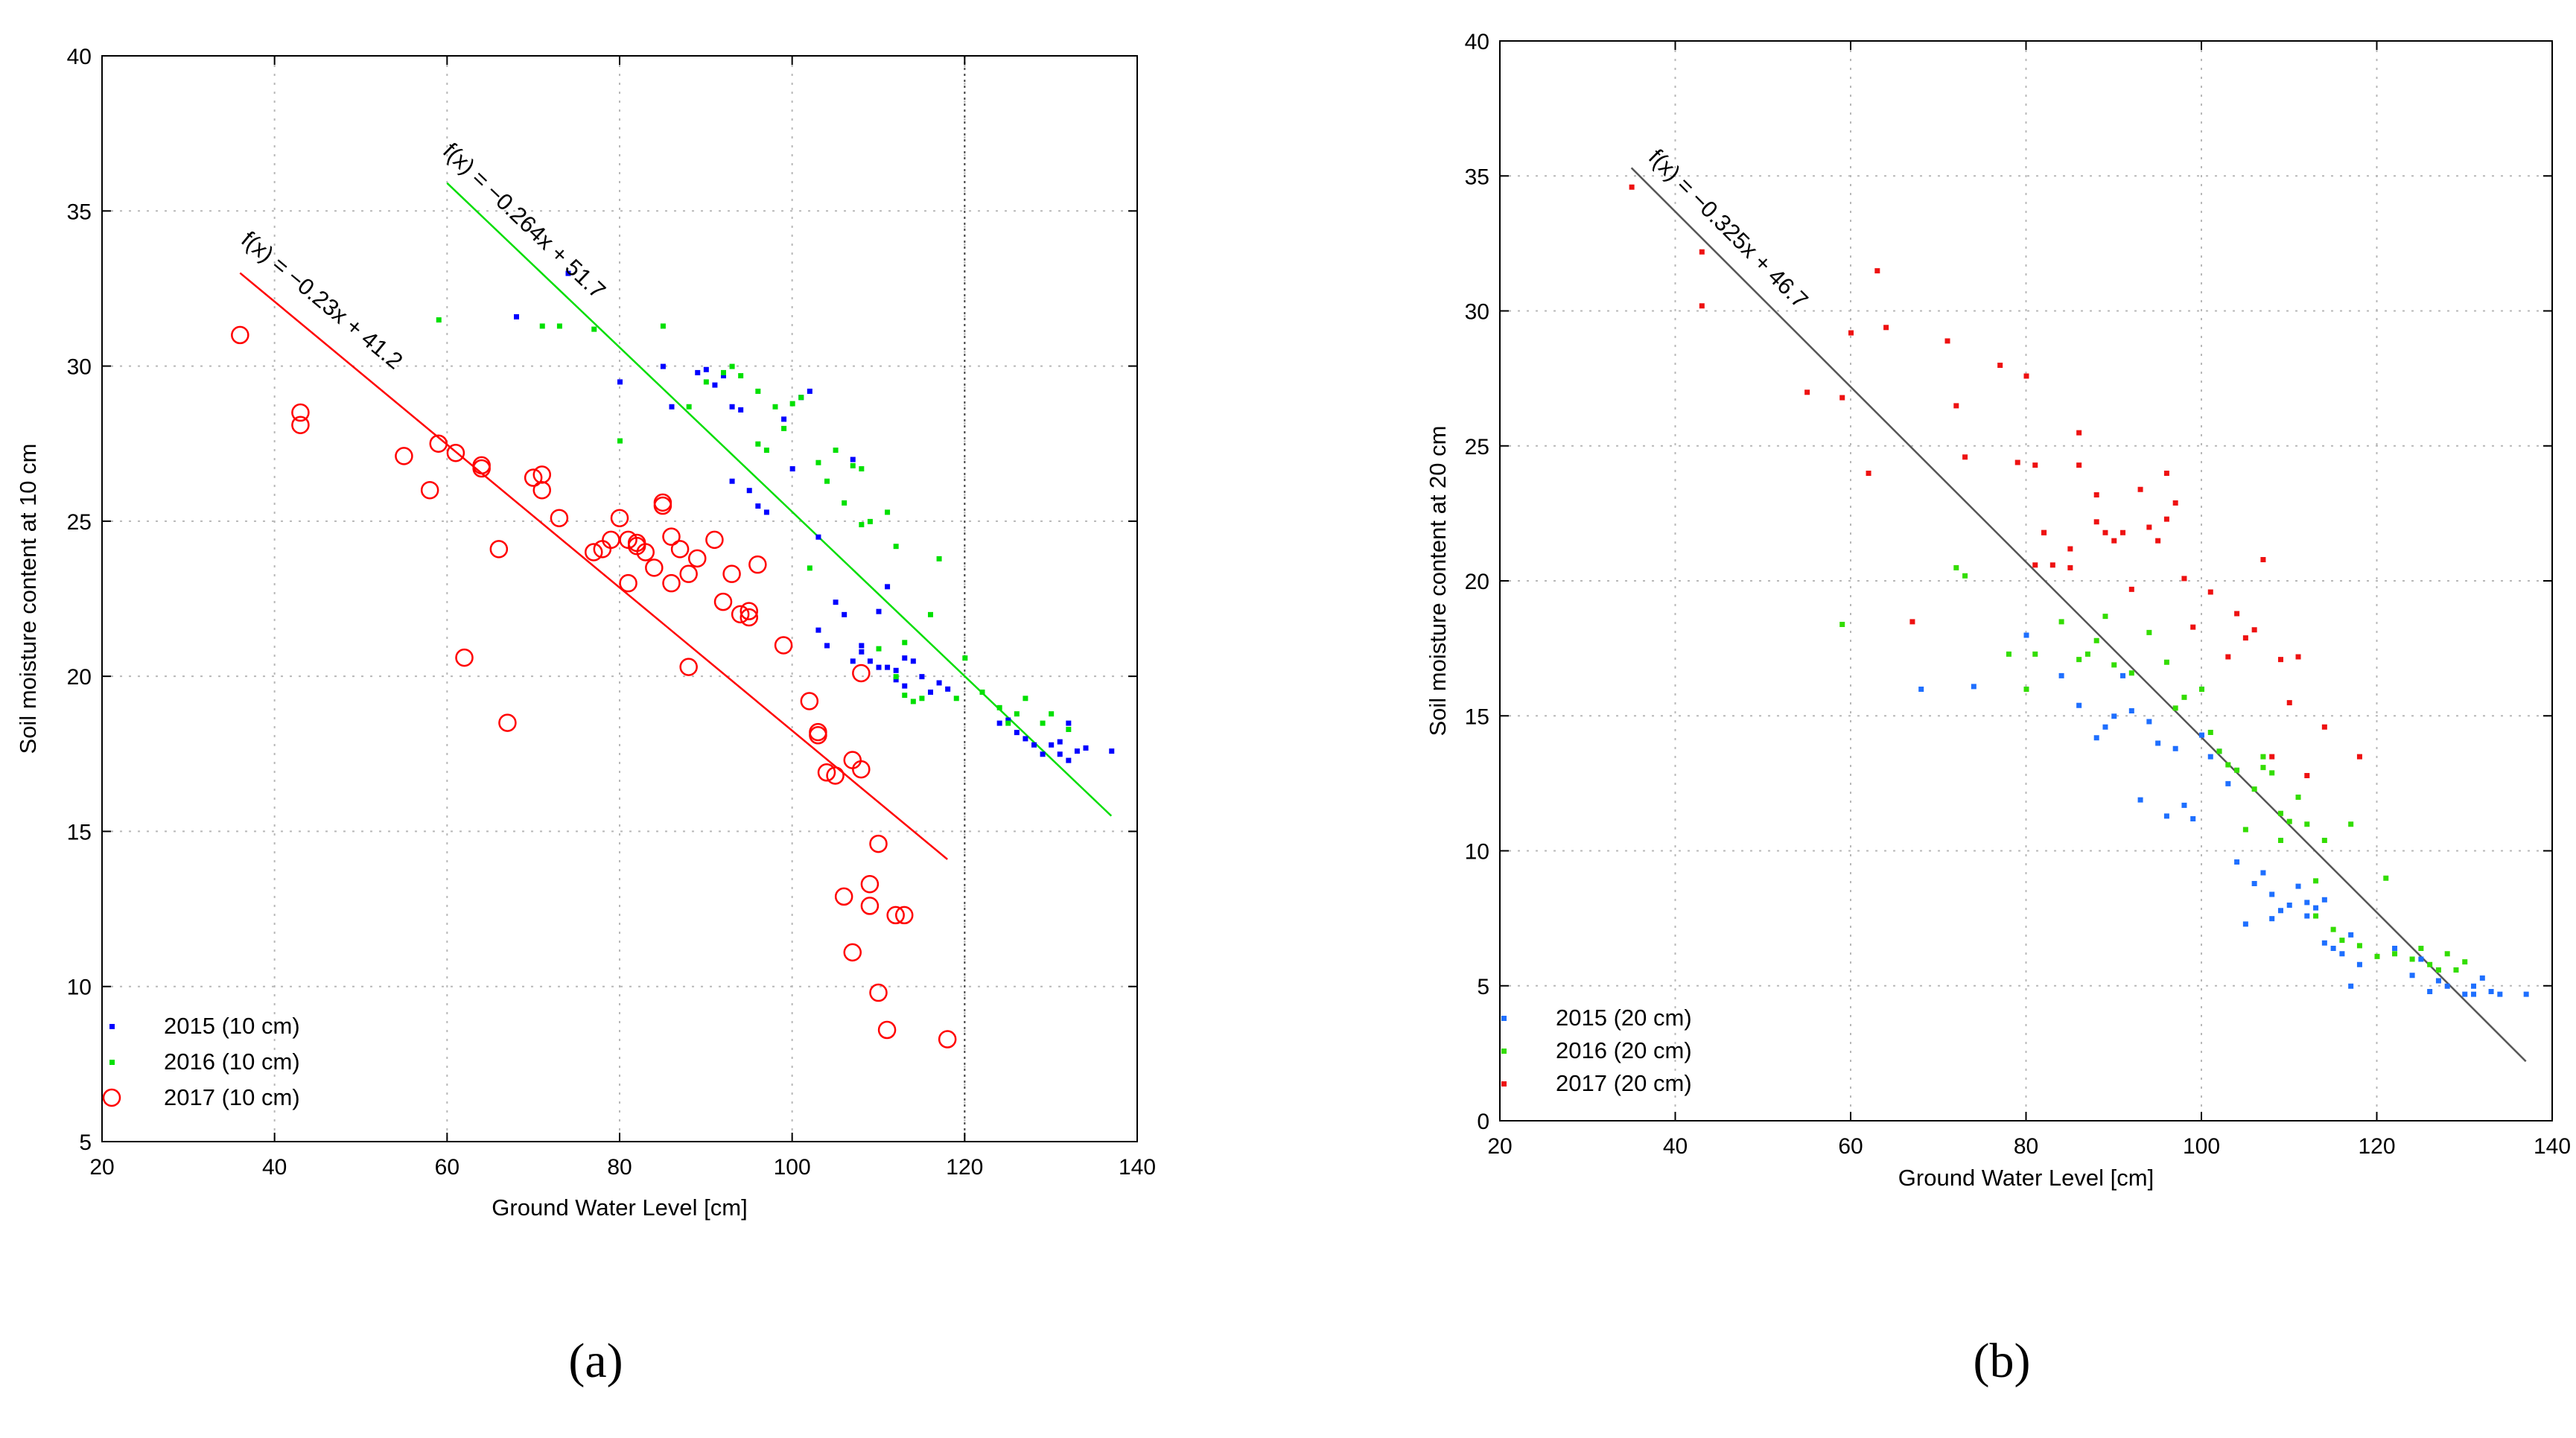 The height and width of the screenshot is (1438, 2576). I want to click on x-tick-label-b: 60, so click(1850, 1146).